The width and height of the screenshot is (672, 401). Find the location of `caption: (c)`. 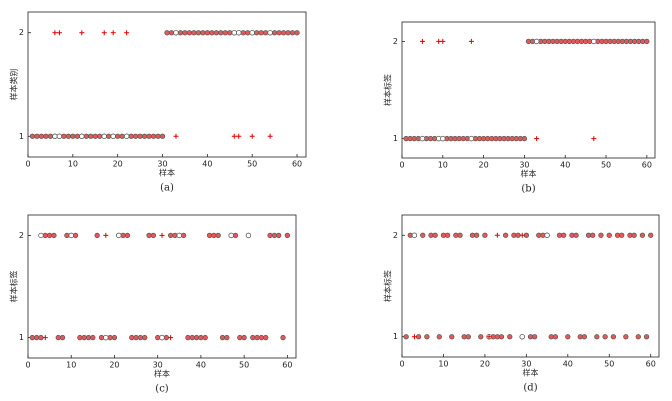

caption: (c) is located at coordinates (162, 389).